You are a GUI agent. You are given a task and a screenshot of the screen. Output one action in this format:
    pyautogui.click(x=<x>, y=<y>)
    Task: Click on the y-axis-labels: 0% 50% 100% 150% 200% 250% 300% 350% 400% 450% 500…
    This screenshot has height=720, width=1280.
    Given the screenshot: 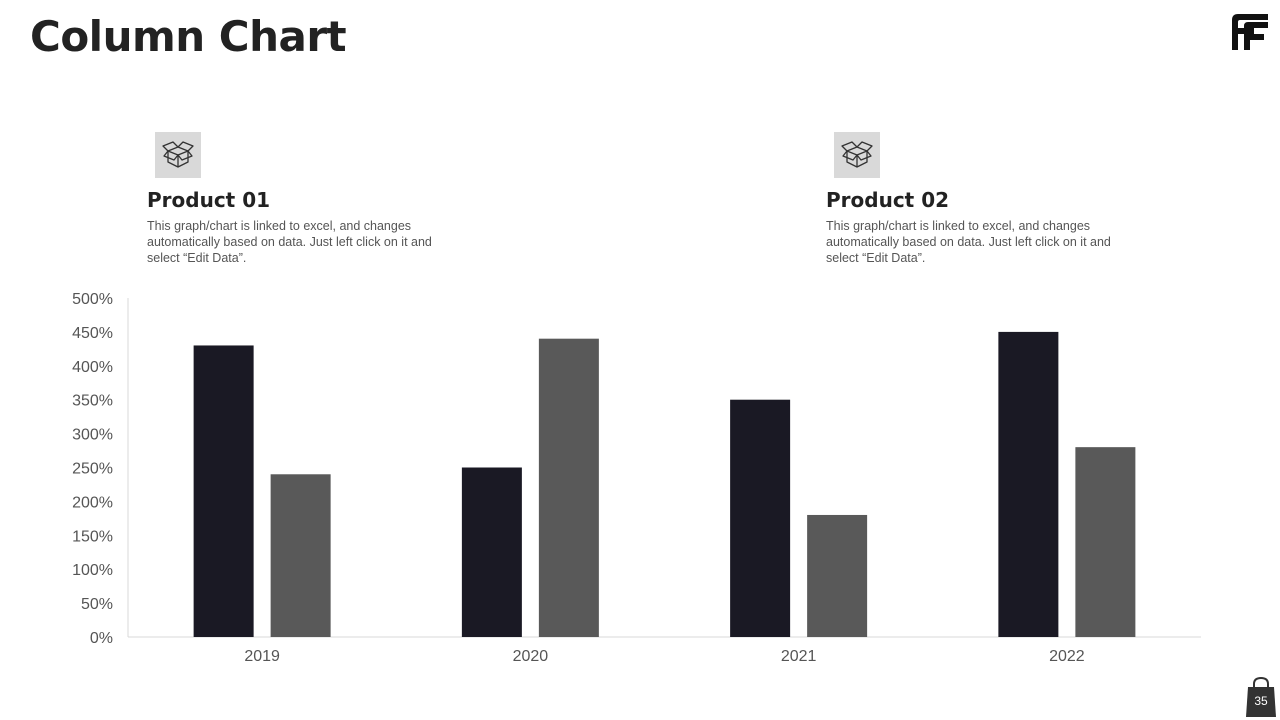 What is the action you would take?
    pyautogui.click(x=92, y=469)
    